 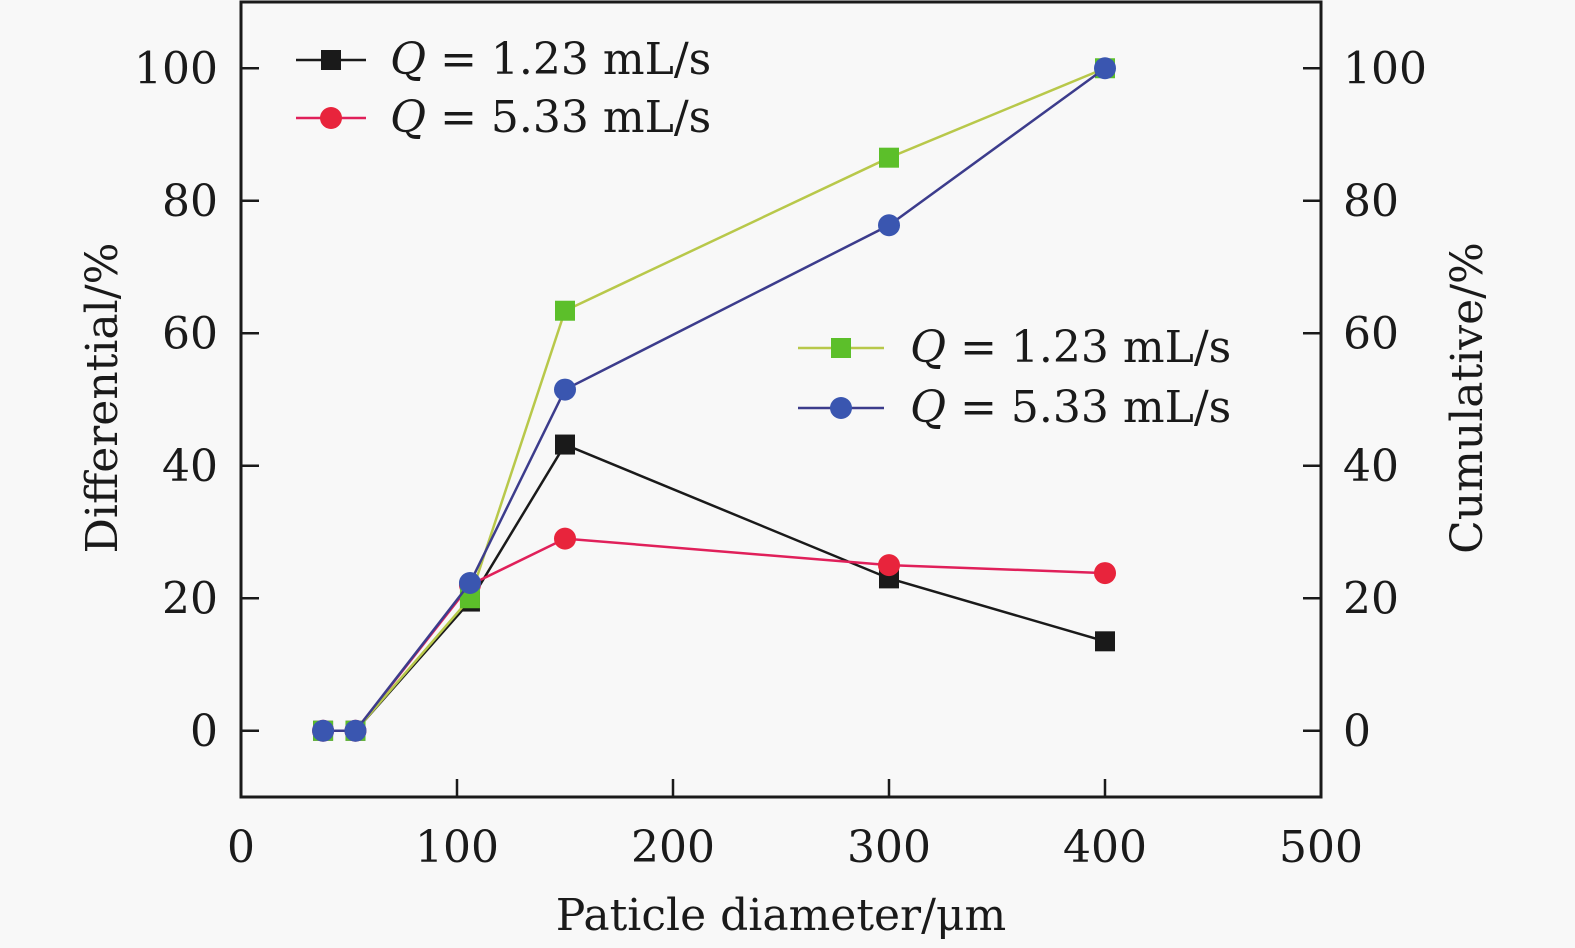 What do you see at coordinates (241, 847) in the screenshot?
I see `x-tick-label: 0` at bounding box center [241, 847].